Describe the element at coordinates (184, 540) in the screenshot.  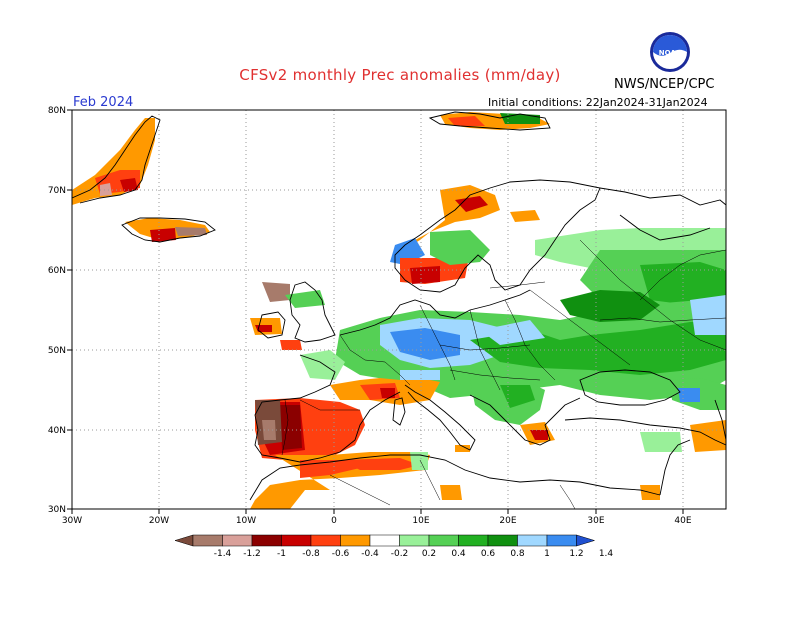
I see `colorbar-arrow-left` at that location.